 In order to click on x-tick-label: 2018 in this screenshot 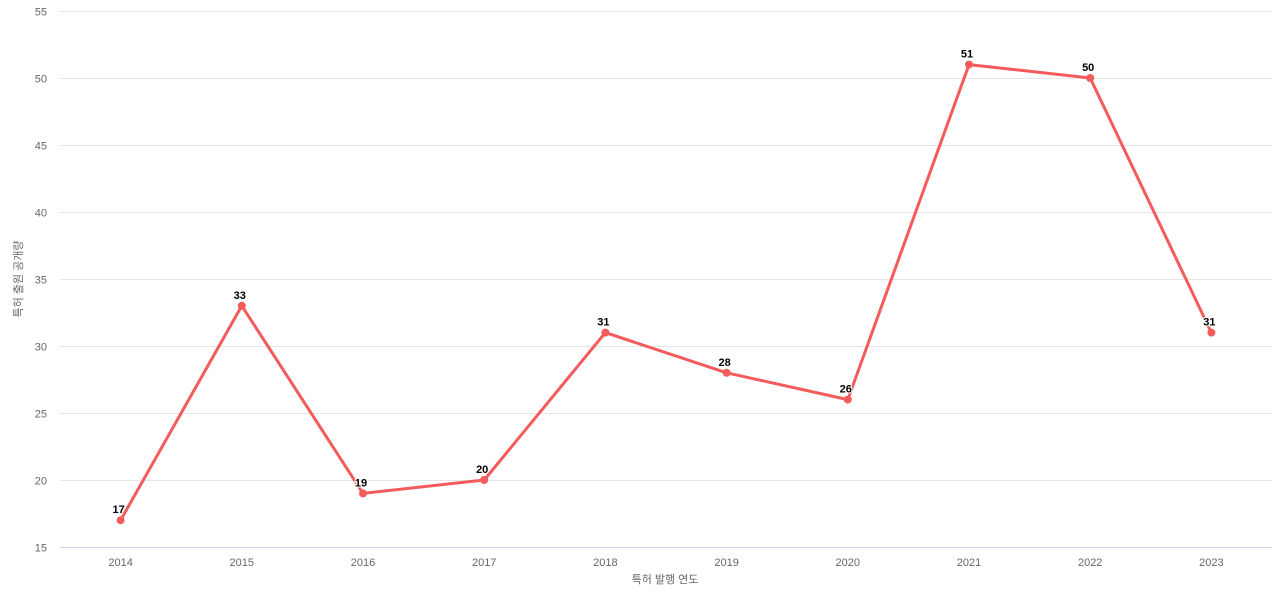, I will do `click(605, 563)`.